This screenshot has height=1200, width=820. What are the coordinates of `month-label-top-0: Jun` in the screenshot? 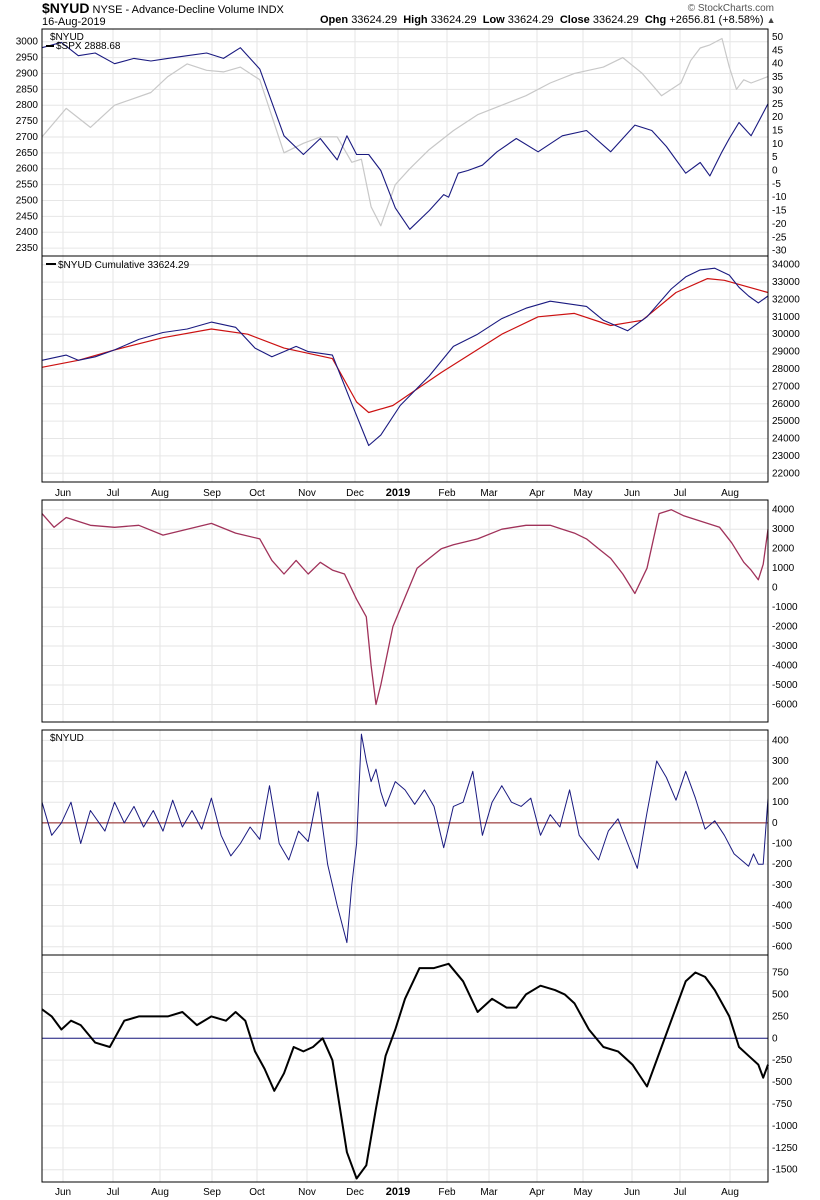 It's located at (63, 493).